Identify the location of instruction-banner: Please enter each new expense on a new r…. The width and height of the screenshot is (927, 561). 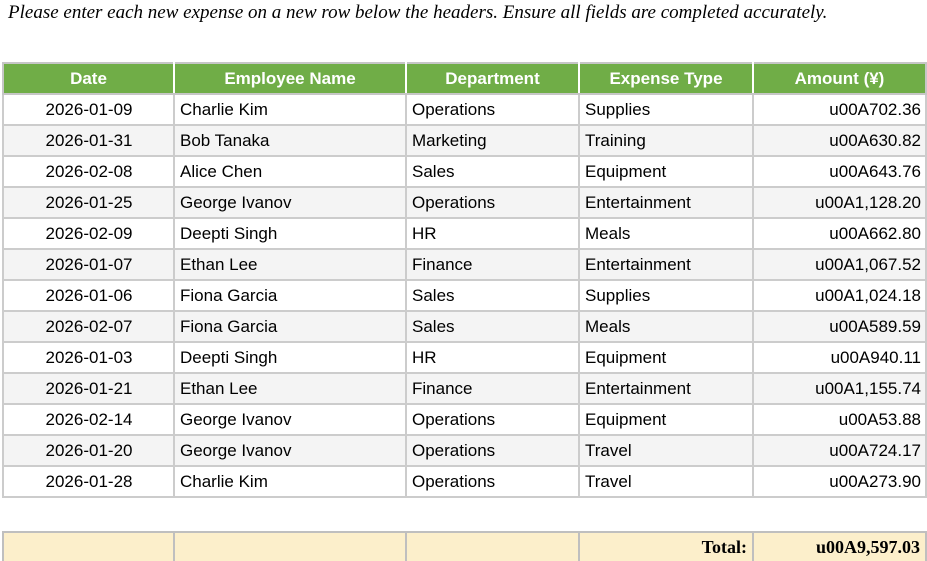
(418, 12).